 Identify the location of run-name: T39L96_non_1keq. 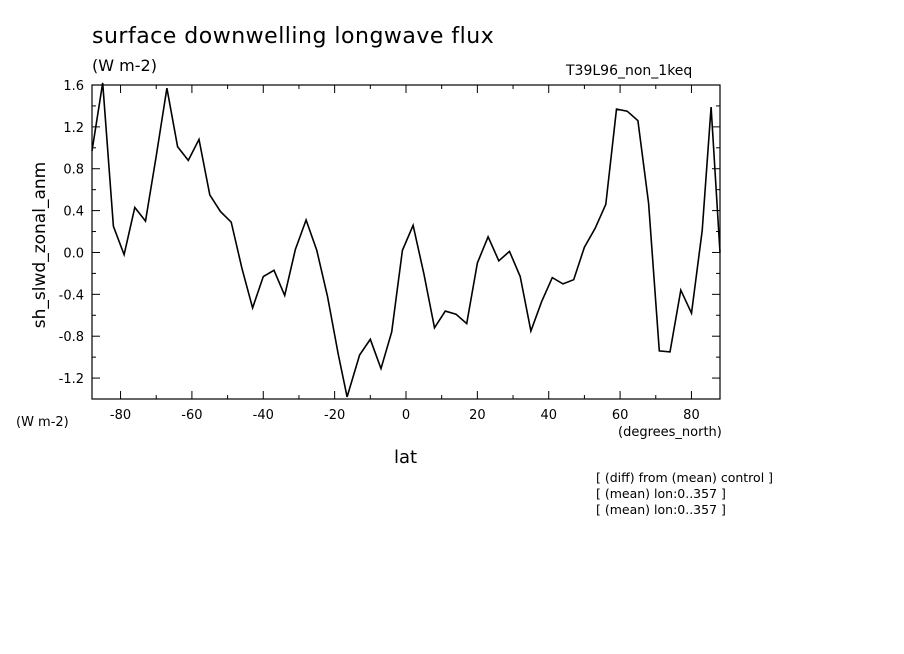
(629, 71).